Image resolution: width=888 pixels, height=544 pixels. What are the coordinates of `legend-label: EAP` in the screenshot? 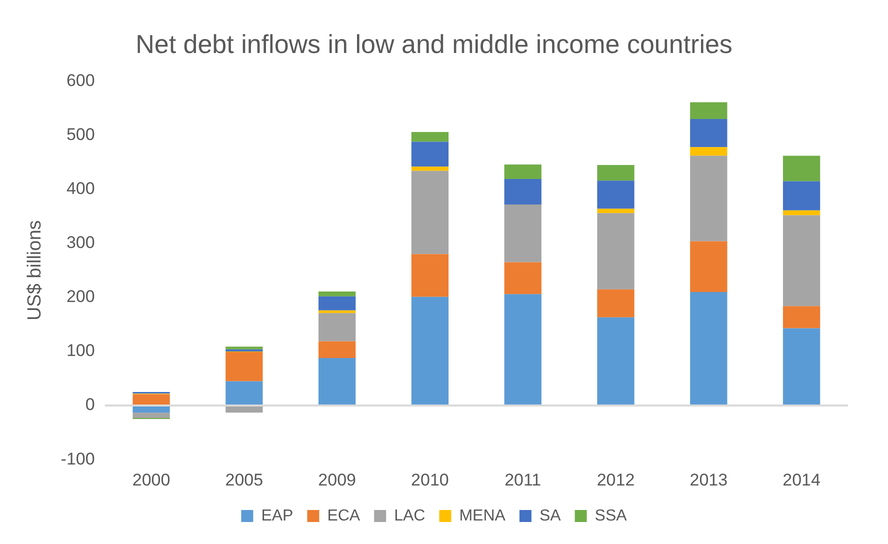 It's located at (277, 515).